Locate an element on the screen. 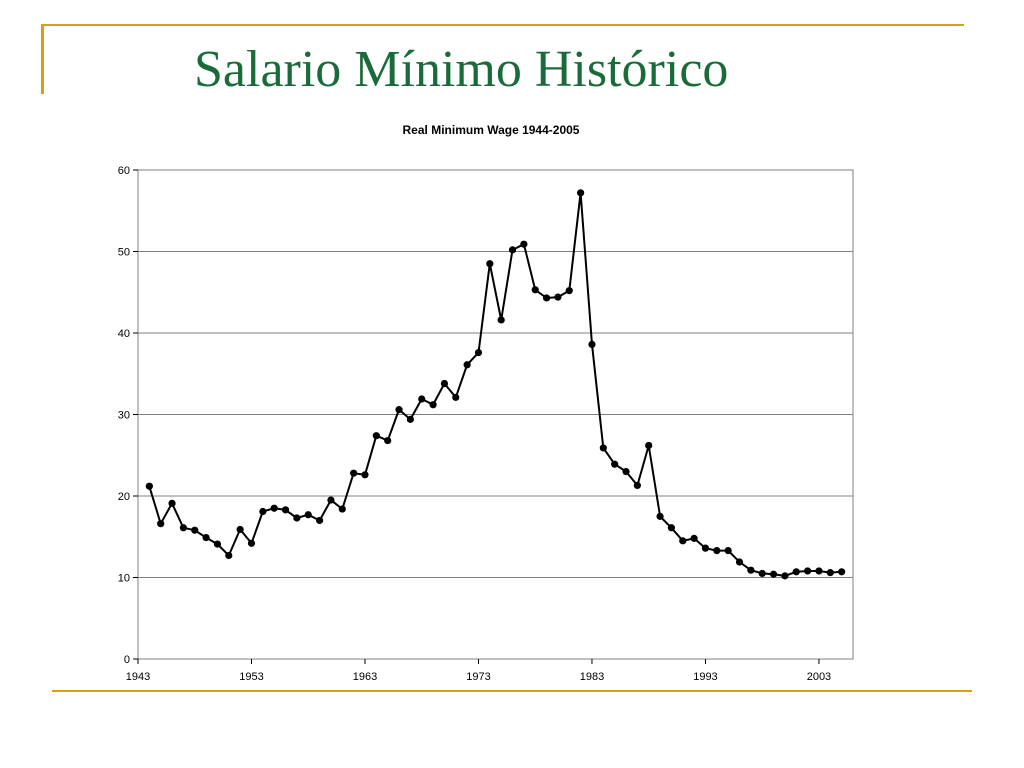 The image size is (1024, 768). data-point-1978 is located at coordinates (535, 290).